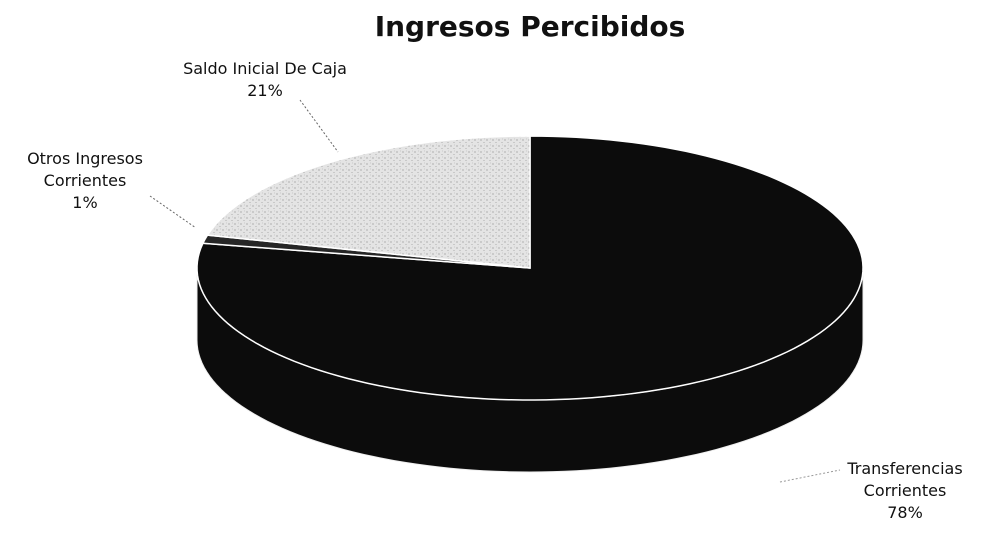 The image size is (992, 538). What do you see at coordinates (265, 80) in the screenshot?
I see `data-label: Saldo Inicial De Caja 21%` at bounding box center [265, 80].